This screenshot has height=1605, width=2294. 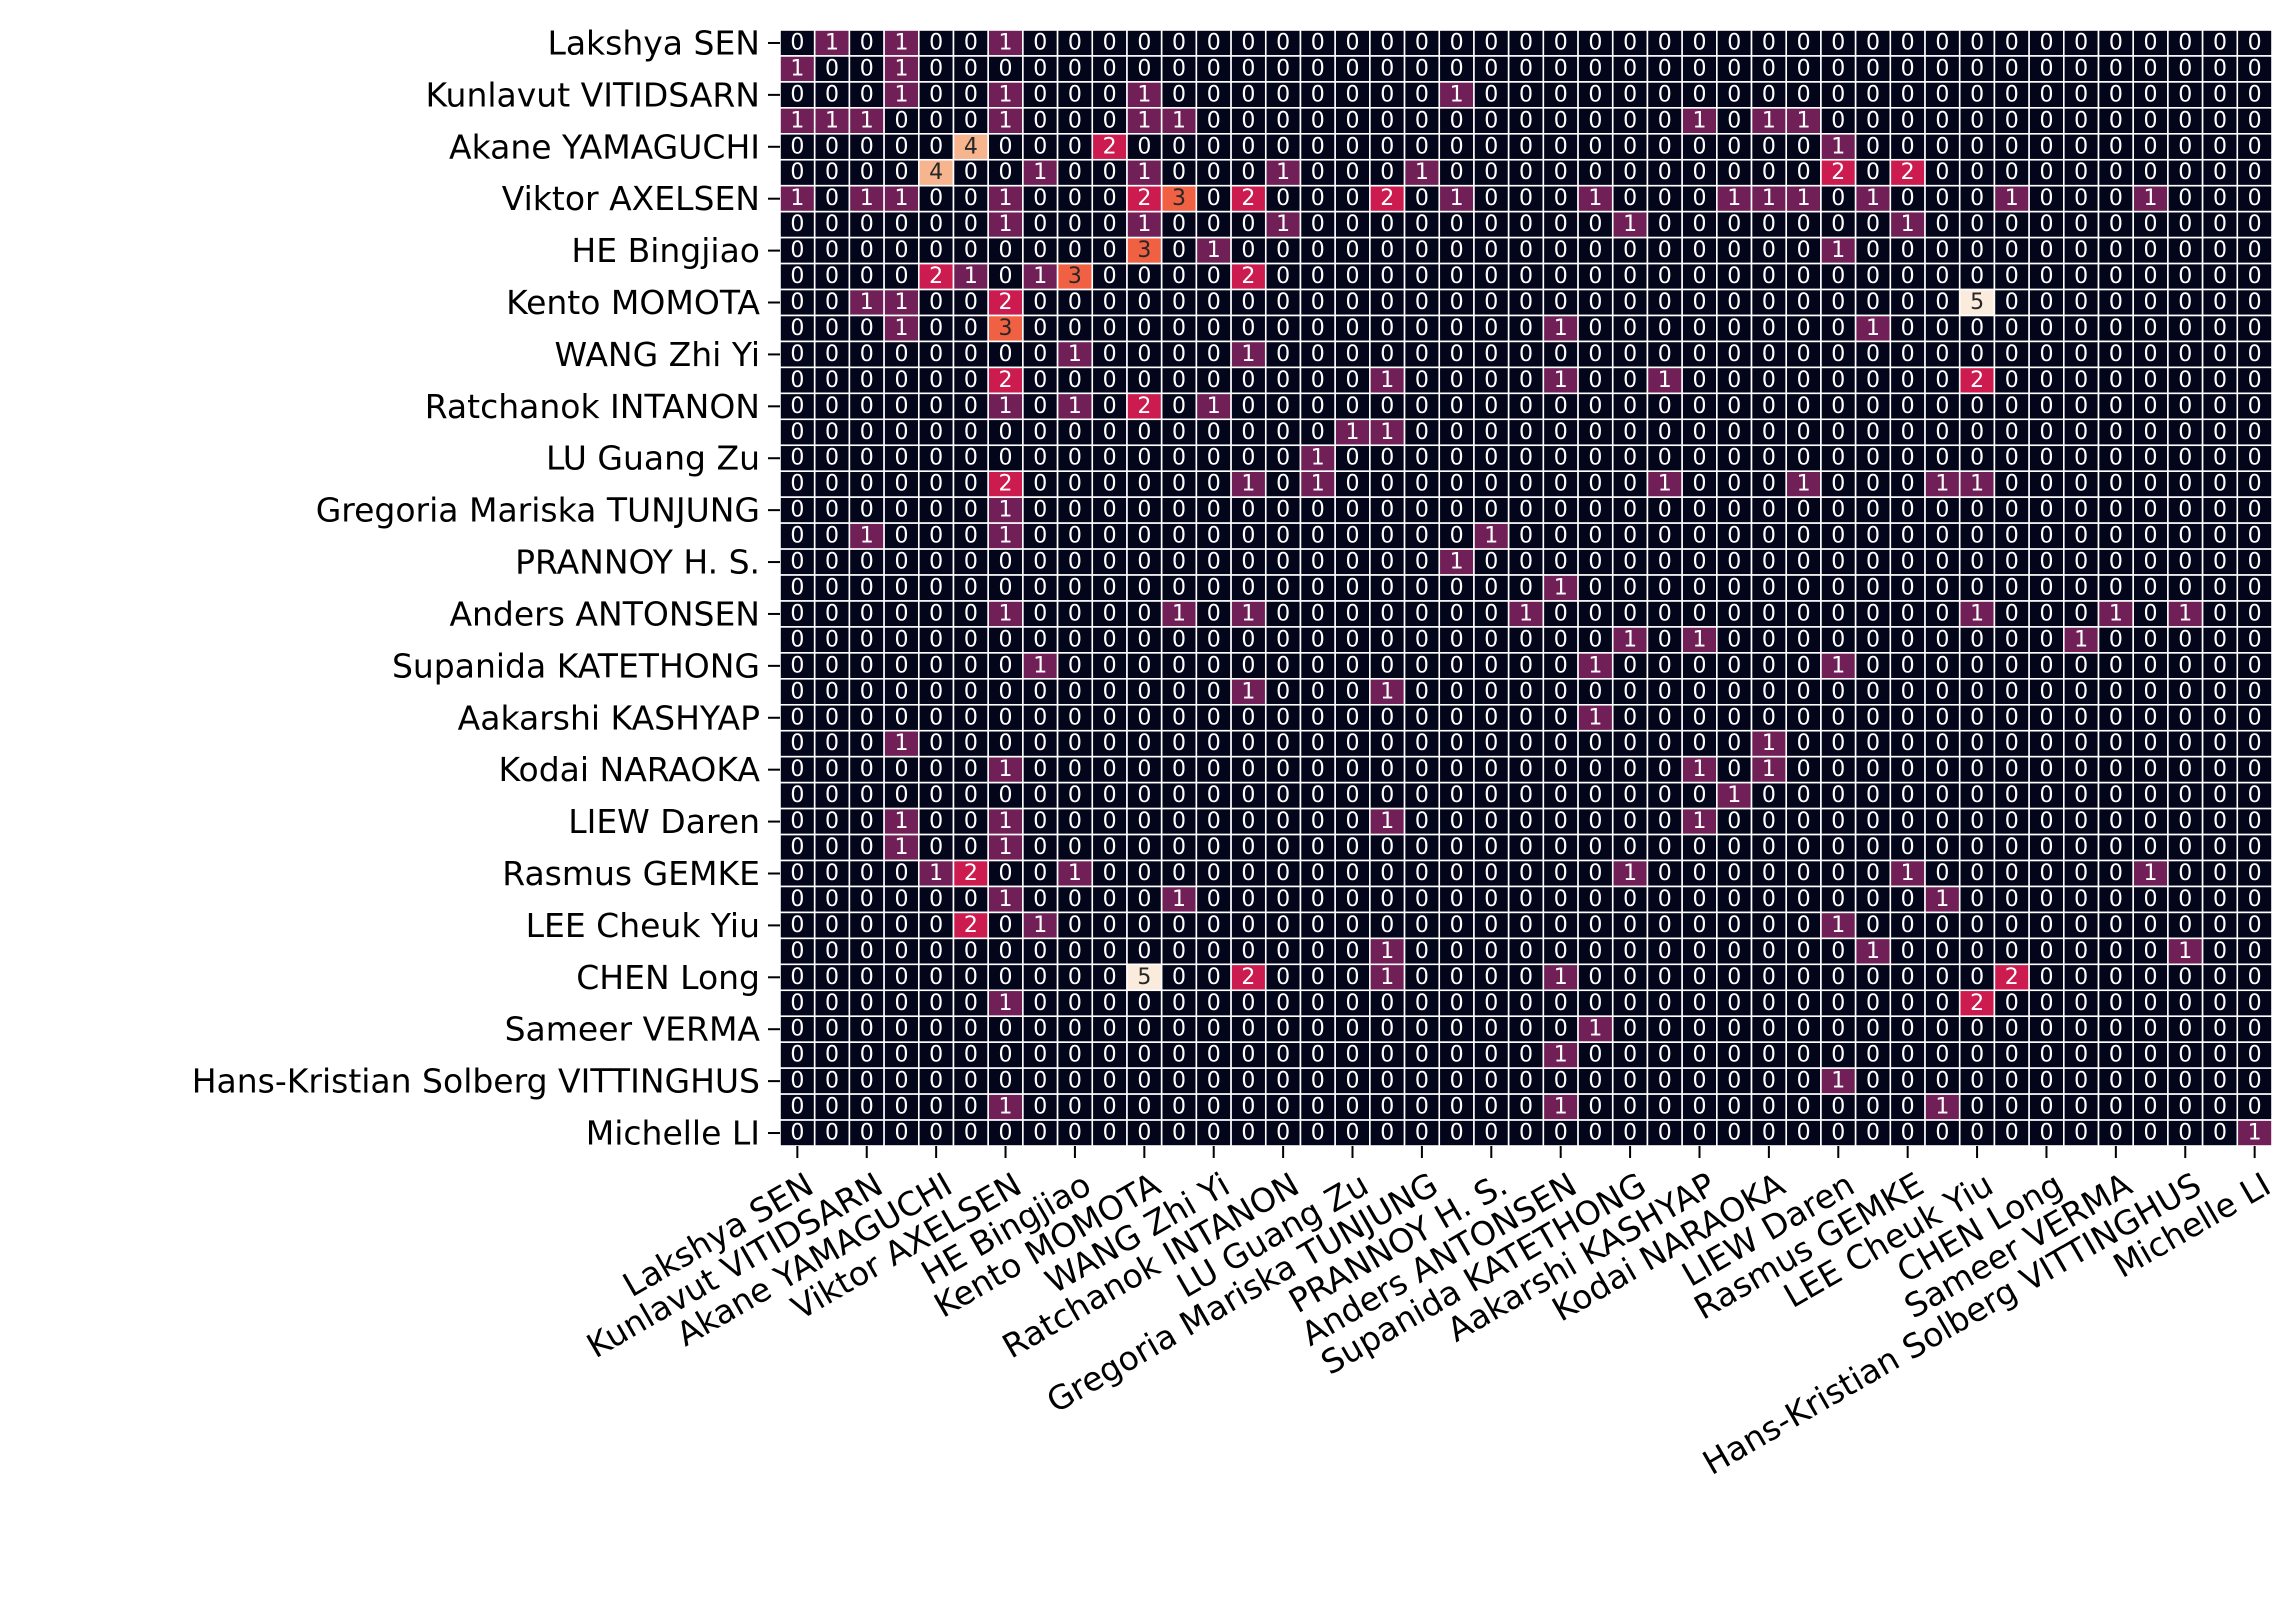 I want to click on y-tick-label: Kunlavut VITIDSARN, so click(x=593, y=94).